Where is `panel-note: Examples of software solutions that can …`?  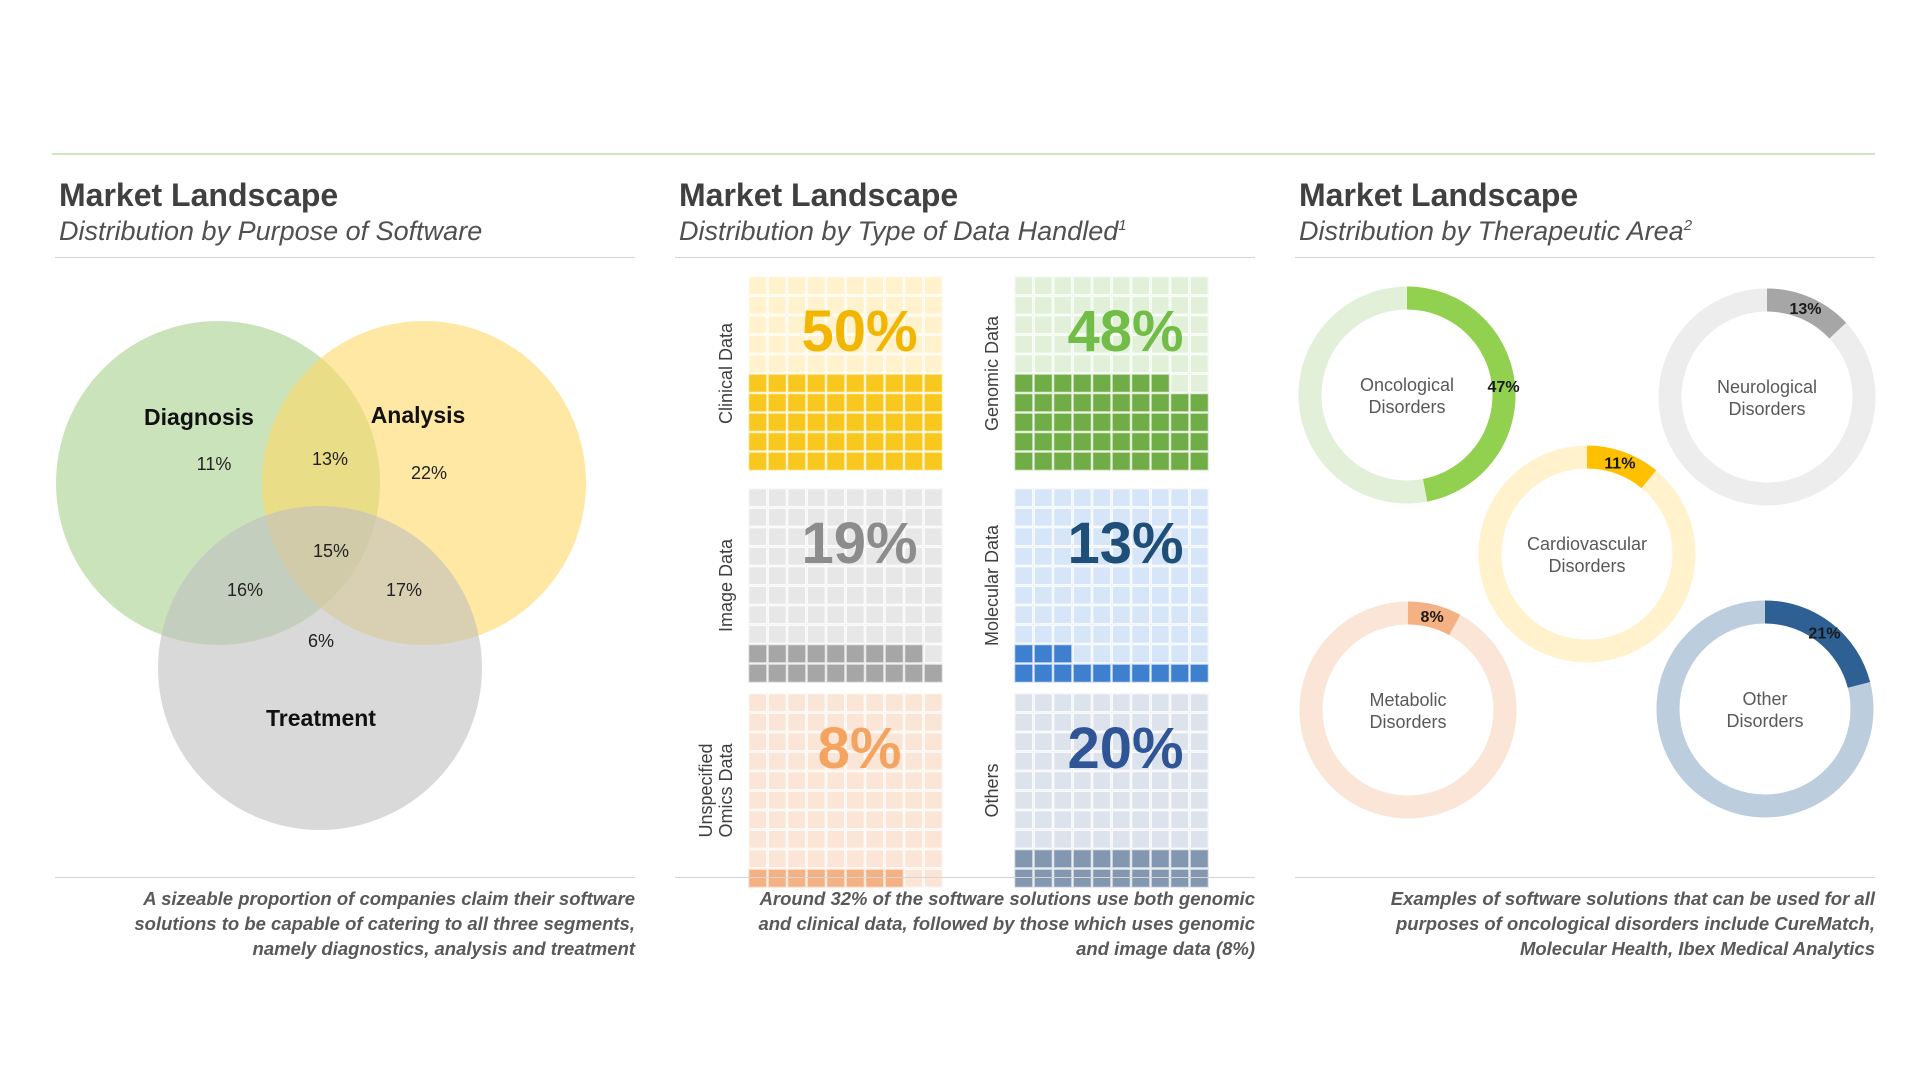
panel-note: Examples of software solutions that can … is located at coordinates (1585, 923).